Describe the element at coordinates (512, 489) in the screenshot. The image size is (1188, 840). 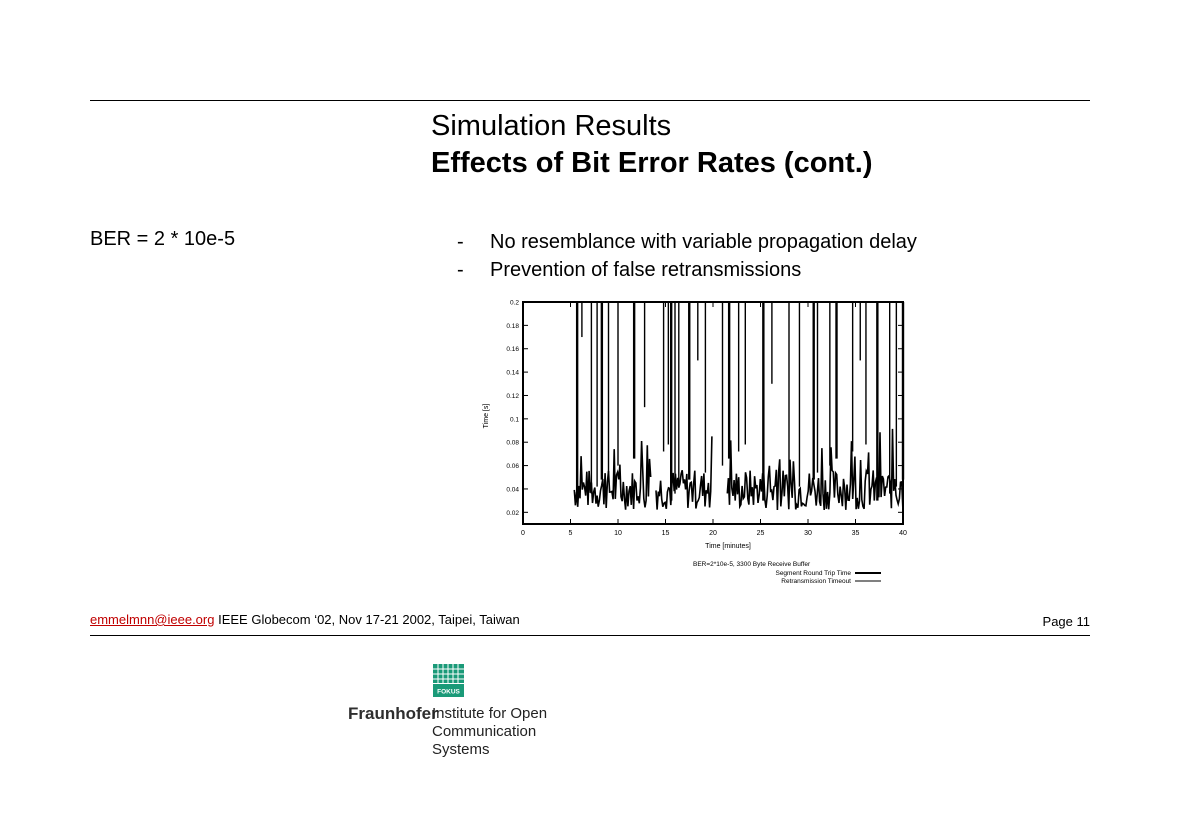
I see `y-tick-label: 0.04` at that location.